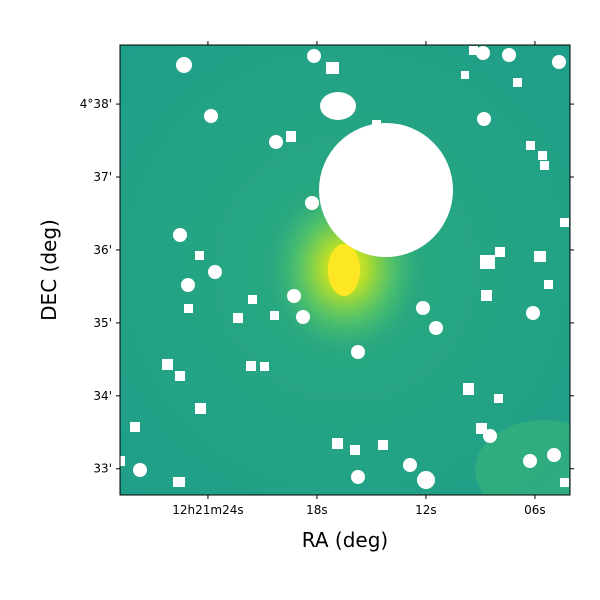 The width and height of the screenshot is (600, 600). What do you see at coordinates (49, 270) in the screenshot?
I see `y-axis-label: DEC (deg)` at bounding box center [49, 270].